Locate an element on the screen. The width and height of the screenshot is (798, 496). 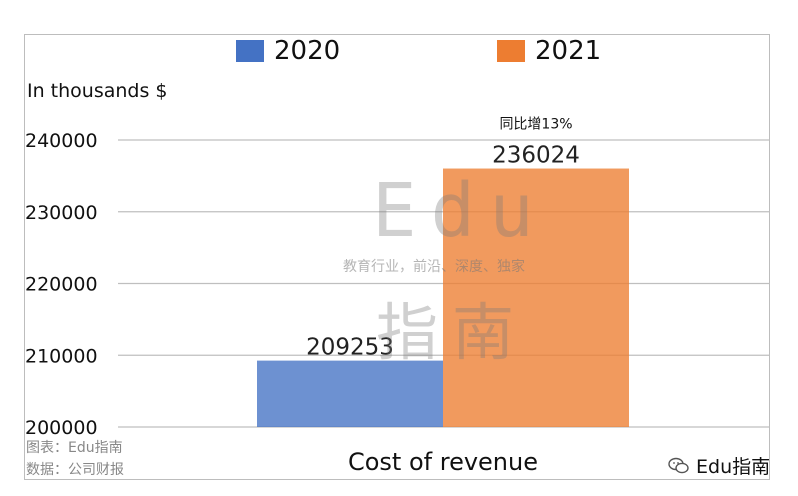
wechat-icon is located at coordinates (679, 466).